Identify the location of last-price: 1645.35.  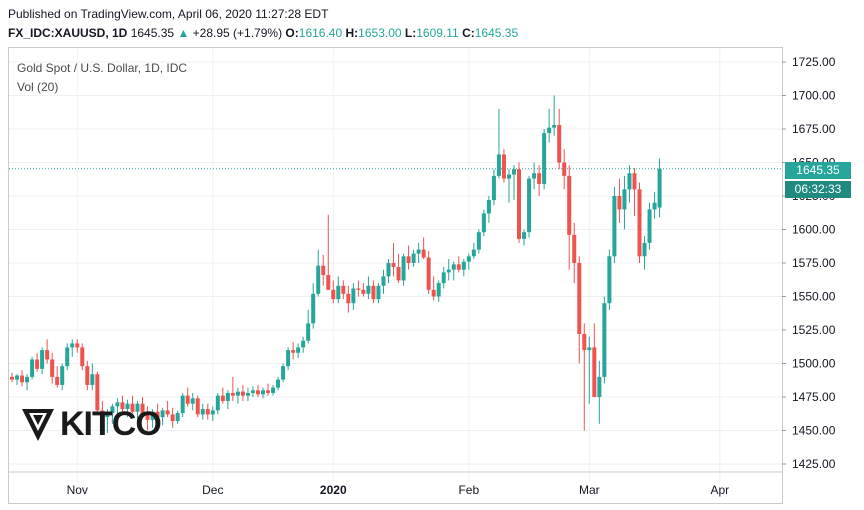
(152, 33).